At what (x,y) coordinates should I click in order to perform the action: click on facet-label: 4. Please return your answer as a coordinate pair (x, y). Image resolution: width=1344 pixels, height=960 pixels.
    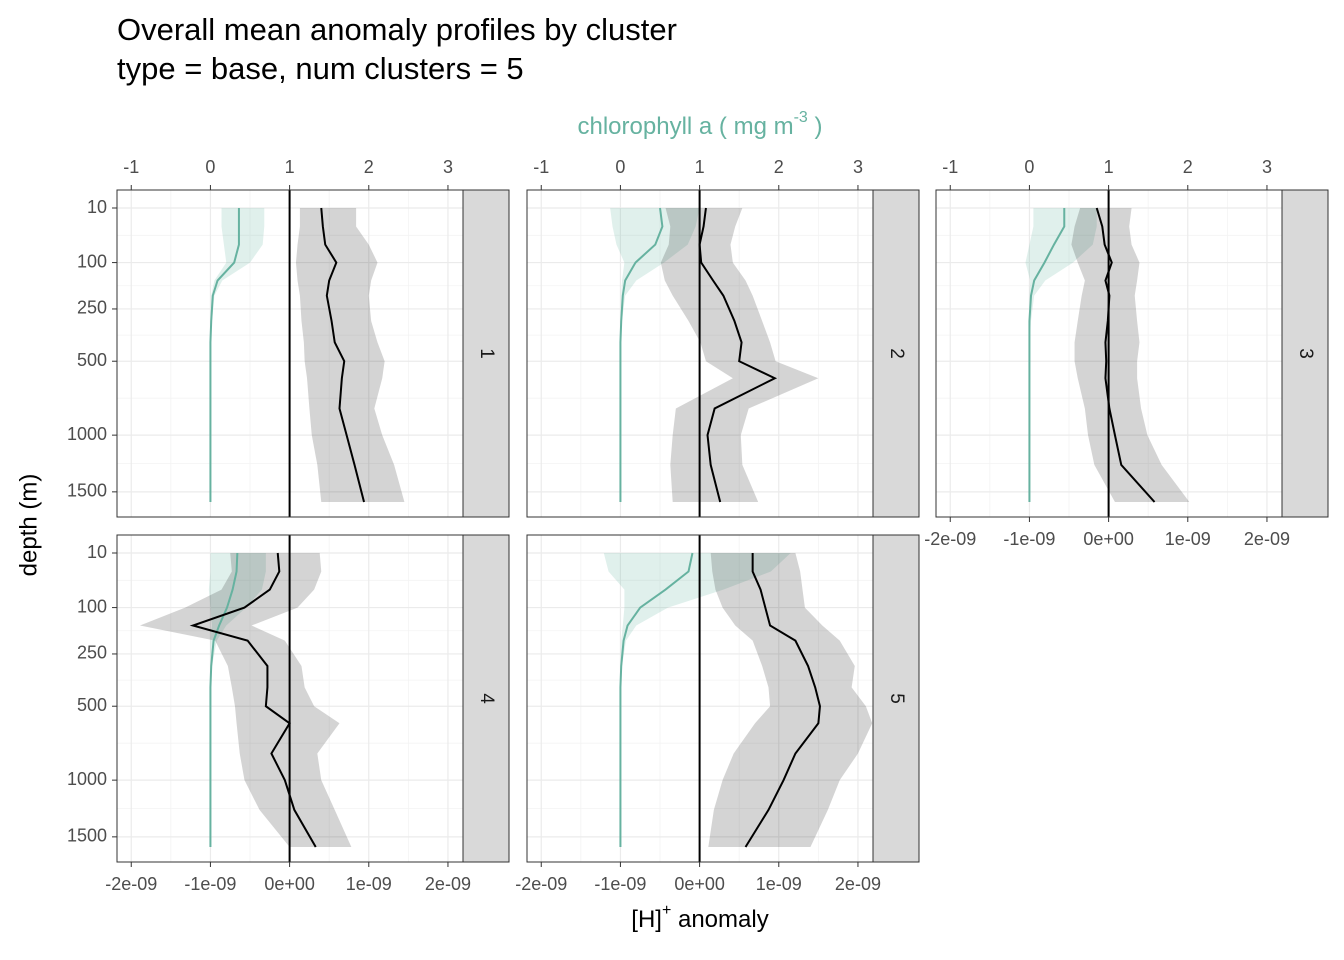
    Looking at the image, I should click on (486, 698).